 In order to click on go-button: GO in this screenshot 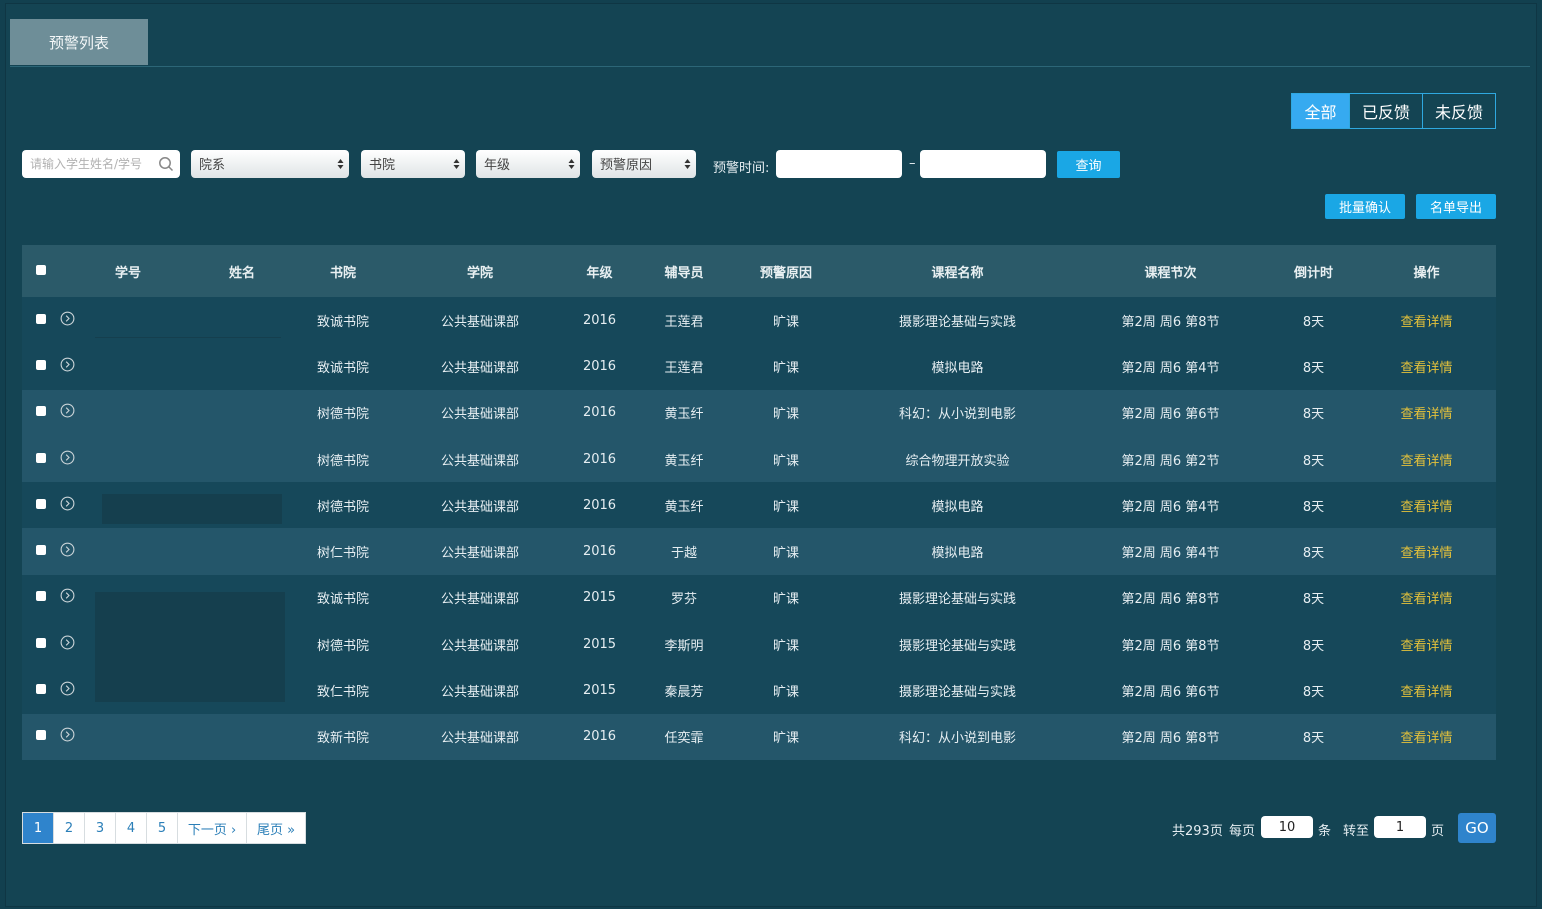, I will do `click(1477, 828)`.